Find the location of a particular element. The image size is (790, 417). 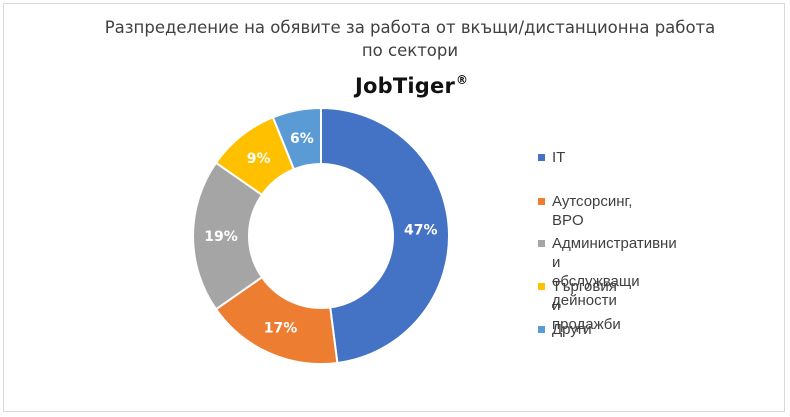

legend-swatch-outsourcing-bpo is located at coordinates (541, 201).